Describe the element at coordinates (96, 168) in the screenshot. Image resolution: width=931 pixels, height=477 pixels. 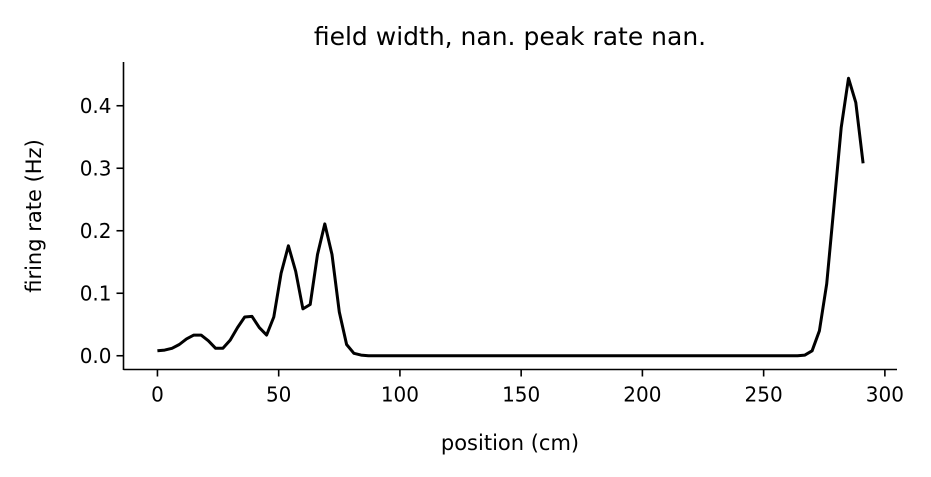
I see `y-tick-label: 0.3` at that location.